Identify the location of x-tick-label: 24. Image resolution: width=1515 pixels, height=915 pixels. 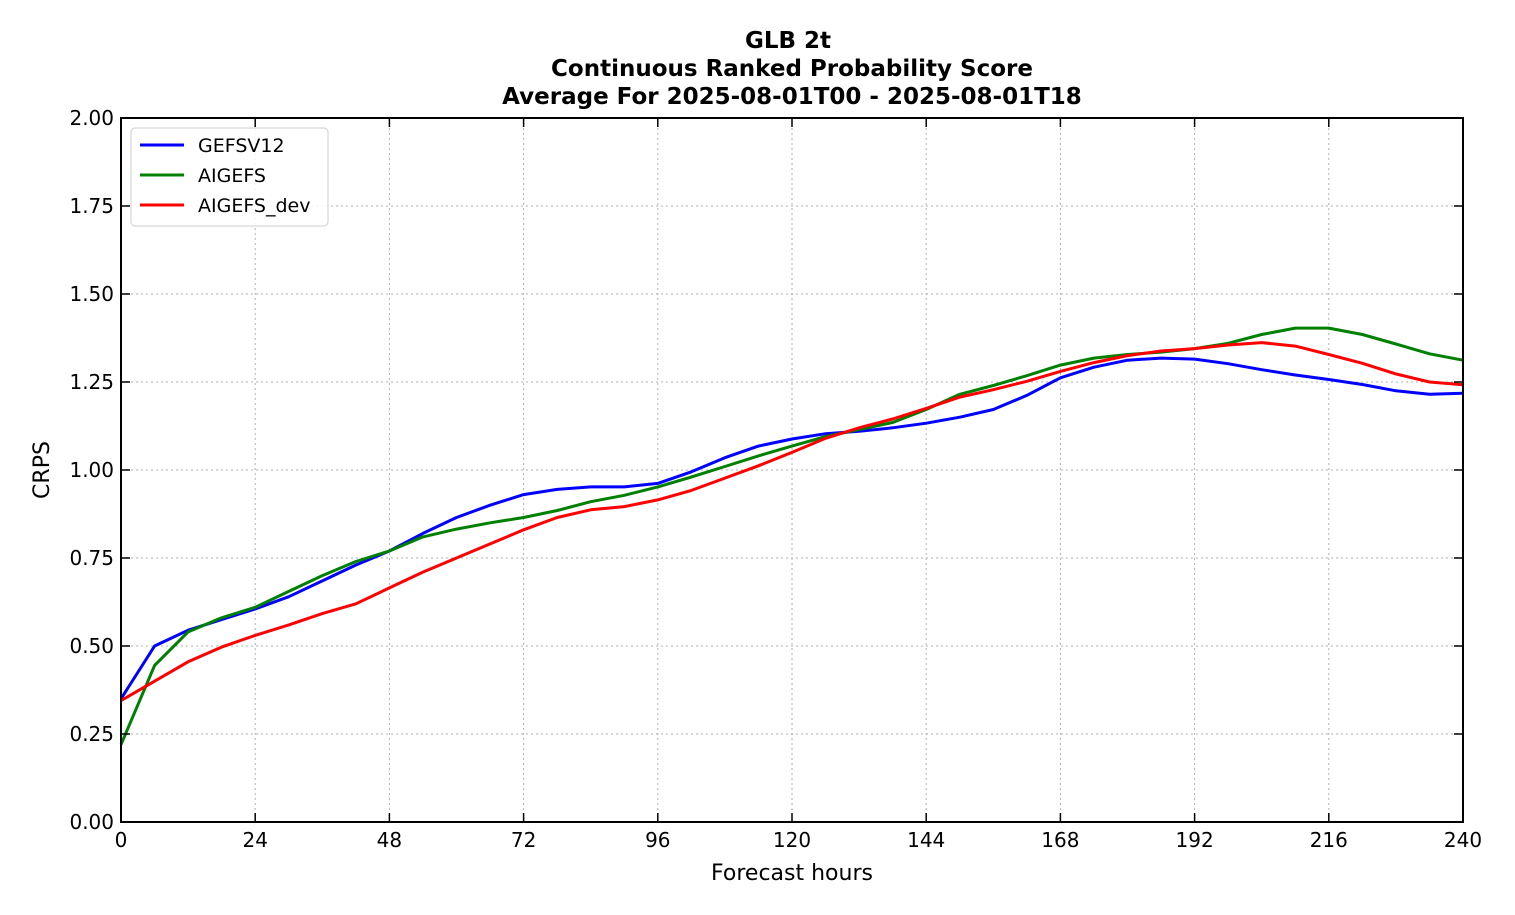
(254, 840).